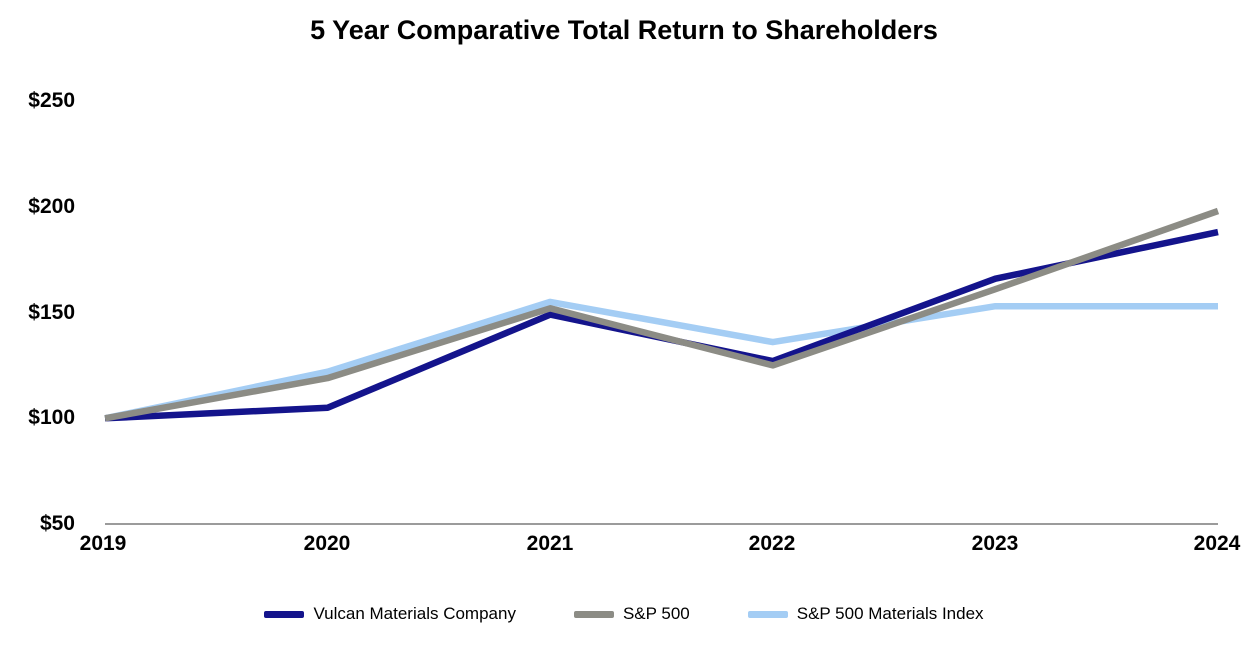  What do you see at coordinates (414, 613) in the screenshot?
I see `legend-label: Vulcan Materials Company` at bounding box center [414, 613].